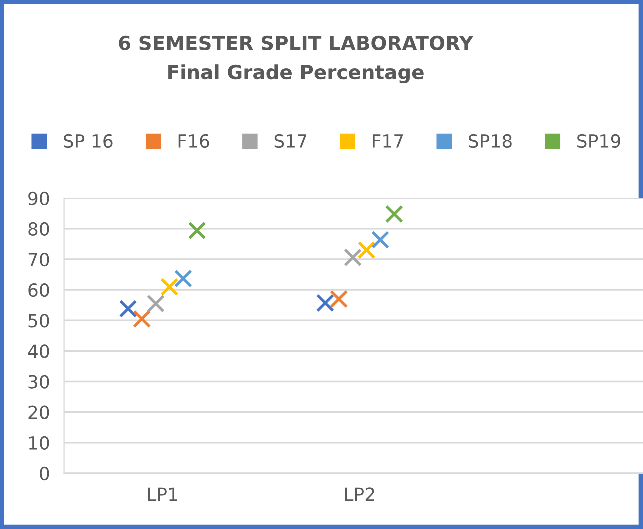  I want to click on y-tick-label: 0, so click(45, 473).